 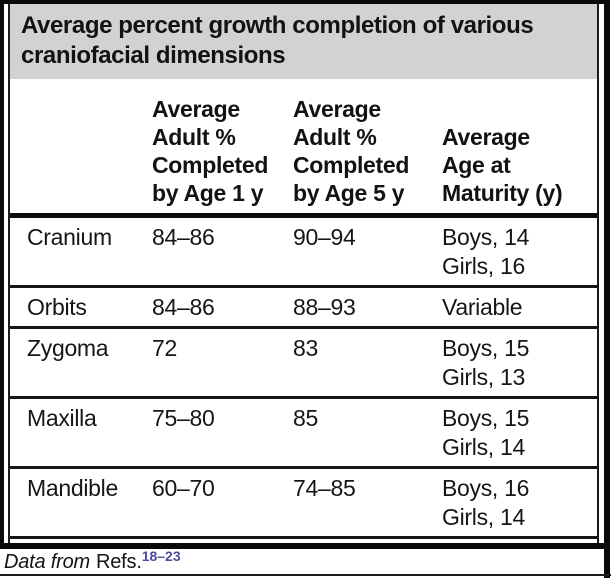 What do you see at coordinates (303, 362) in the screenshot?
I see `table-row-zygoma: Zygoma 72 83 Boys, 15 Girls, 13` at bounding box center [303, 362].